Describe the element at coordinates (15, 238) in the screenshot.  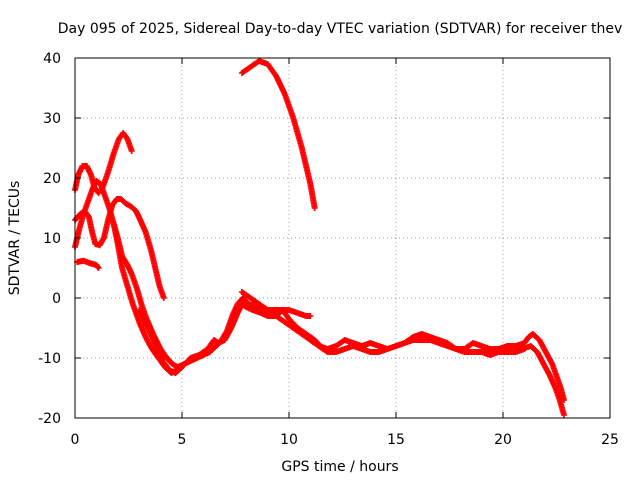
I see `y-axis-label: SDTVAR / TECUs` at that location.